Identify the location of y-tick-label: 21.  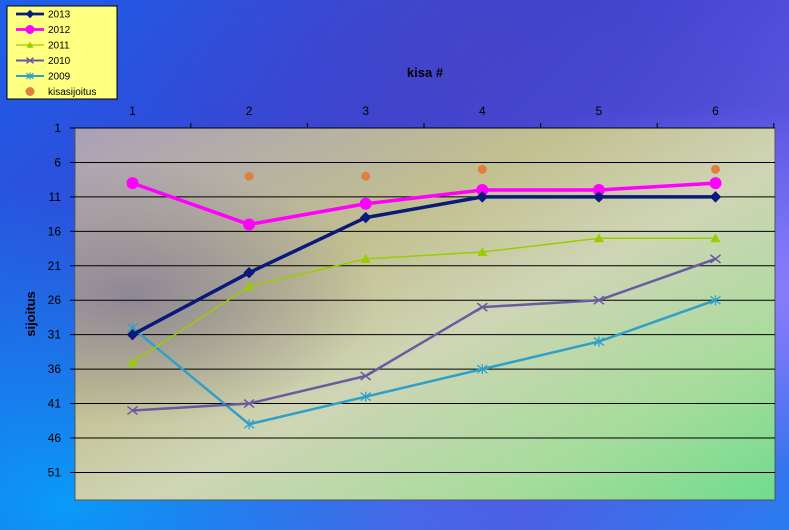
(55, 266).